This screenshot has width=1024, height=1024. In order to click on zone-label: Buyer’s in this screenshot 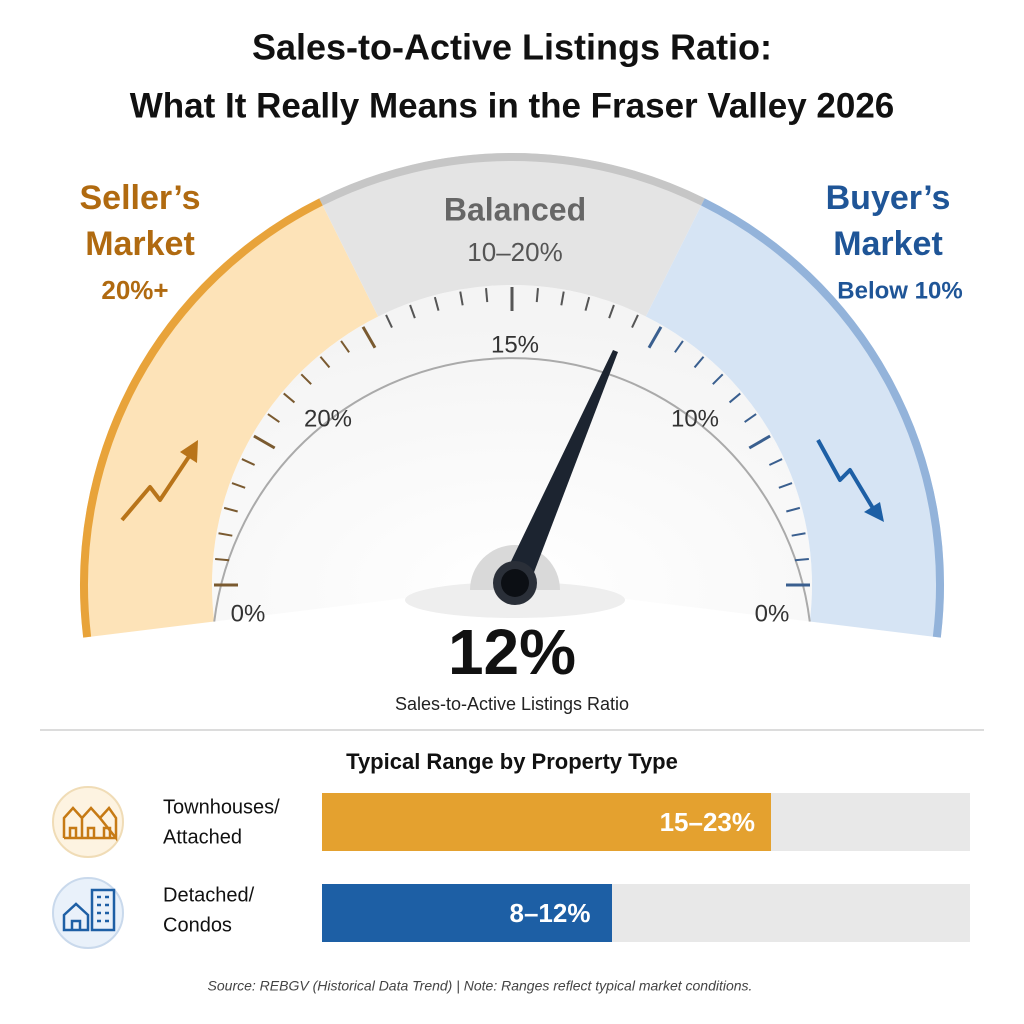, I will do `click(888, 198)`.